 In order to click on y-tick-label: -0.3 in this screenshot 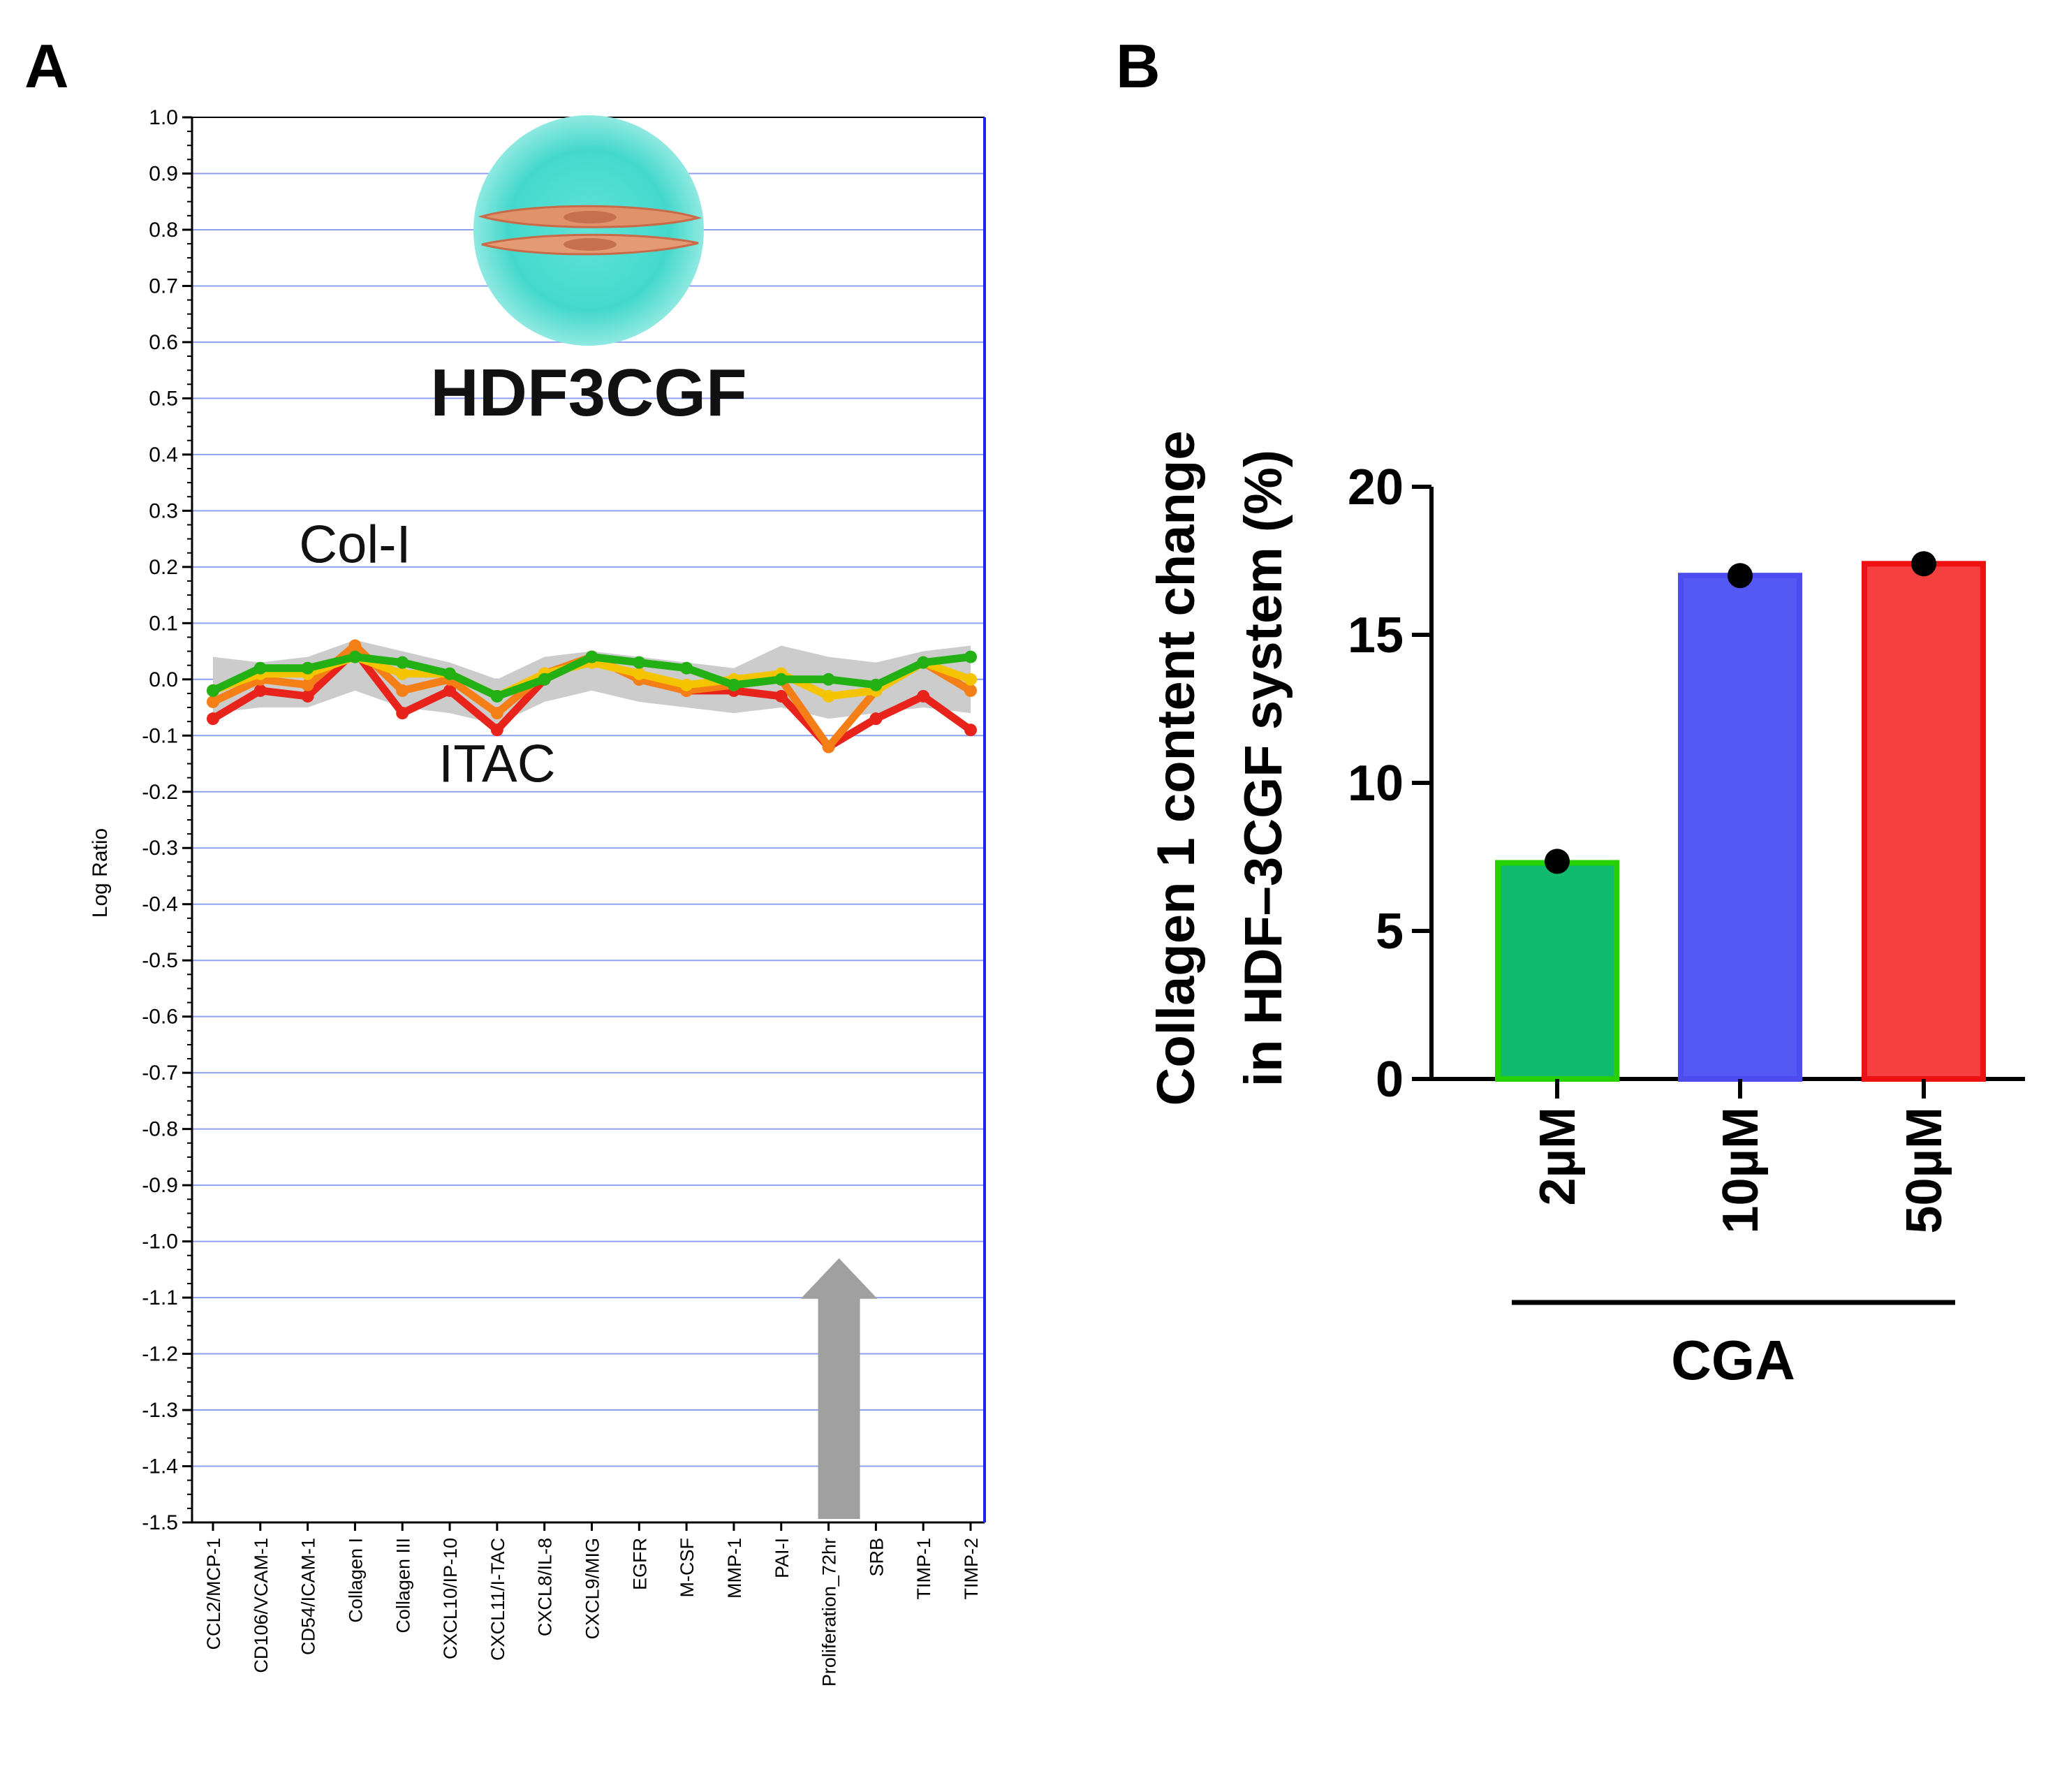, I will do `click(160, 848)`.